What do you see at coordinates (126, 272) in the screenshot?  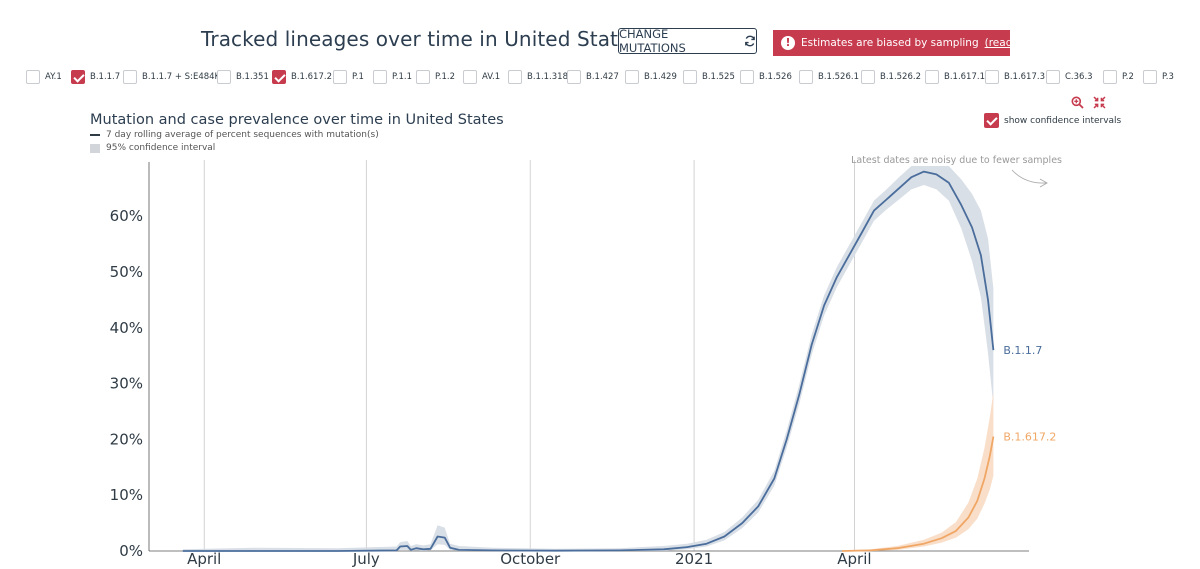 I see `y-tick-label-5: 50%` at bounding box center [126, 272].